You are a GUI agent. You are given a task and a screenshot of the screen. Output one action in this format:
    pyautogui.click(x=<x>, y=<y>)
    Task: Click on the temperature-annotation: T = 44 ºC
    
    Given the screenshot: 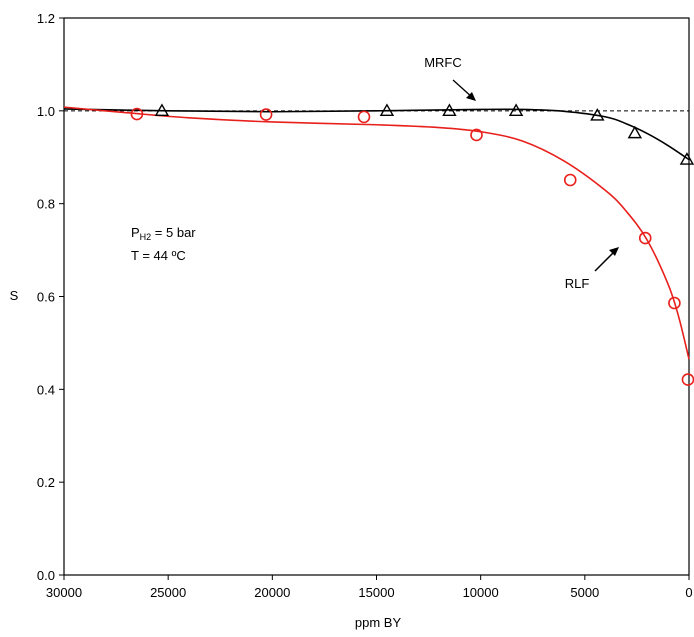 What is the action you would take?
    pyautogui.click(x=158, y=255)
    